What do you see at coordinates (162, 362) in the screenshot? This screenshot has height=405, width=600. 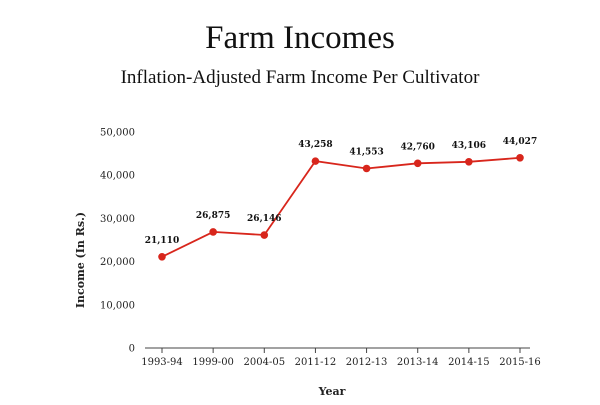 I see `x-tick-label: 1993-94` at bounding box center [162, 362].